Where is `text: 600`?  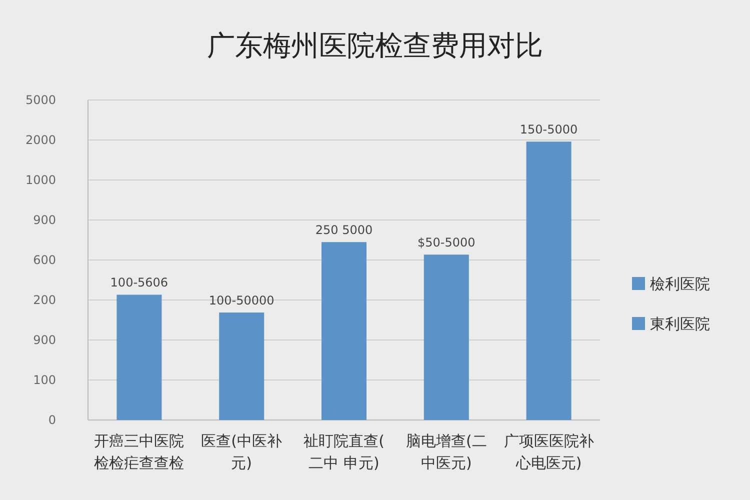
text: 600 is located at coordinates (44, 260).